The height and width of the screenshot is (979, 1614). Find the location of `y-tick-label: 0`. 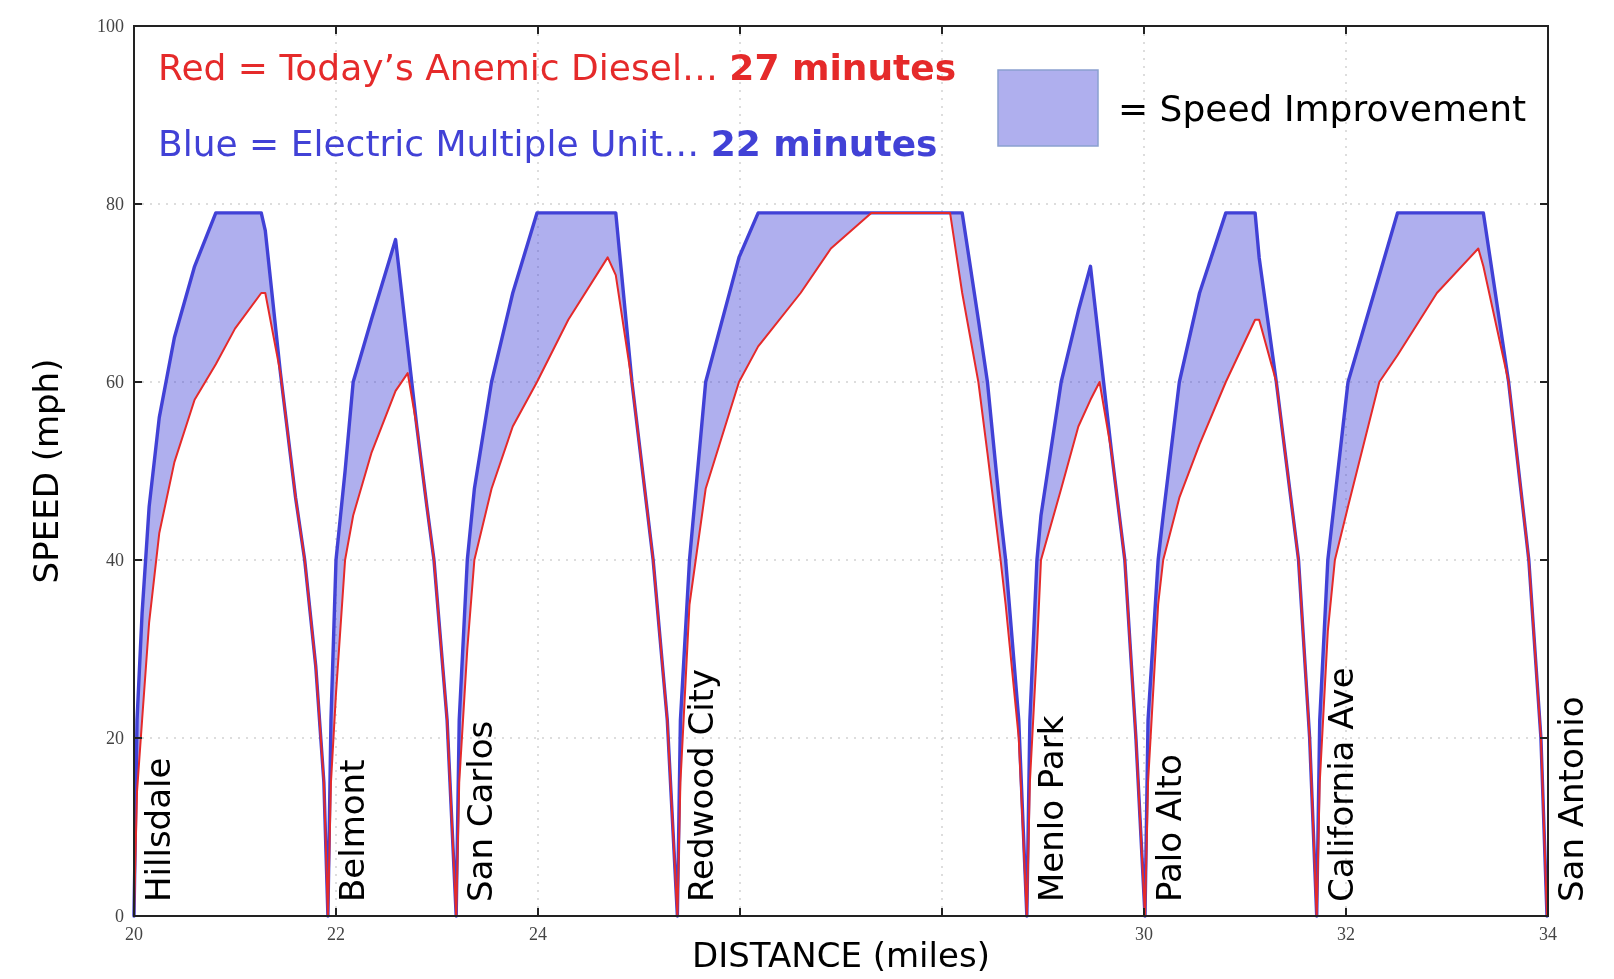

y-tick-label: 0 is located at coordinates (119, 916).